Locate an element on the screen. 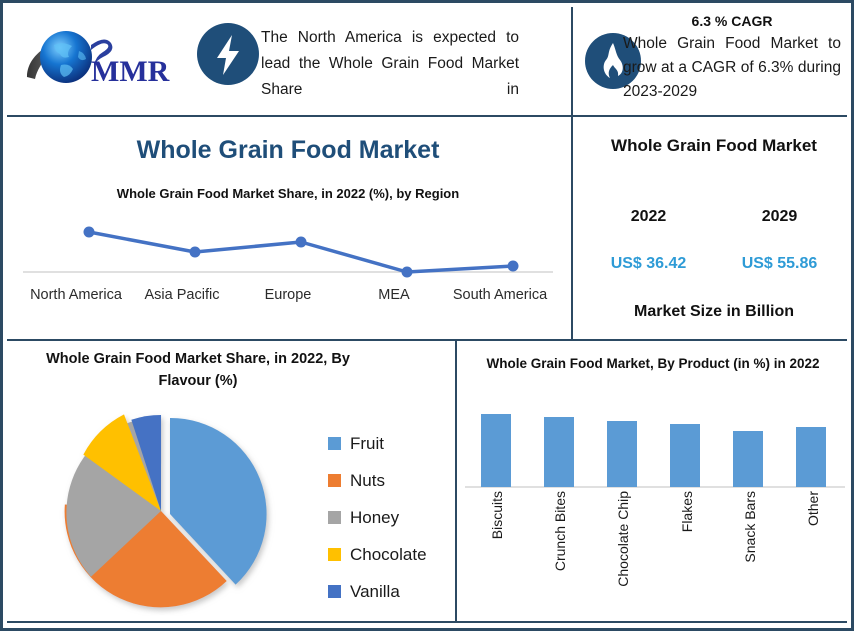  pie-chart is located at coordinates (173, 508).